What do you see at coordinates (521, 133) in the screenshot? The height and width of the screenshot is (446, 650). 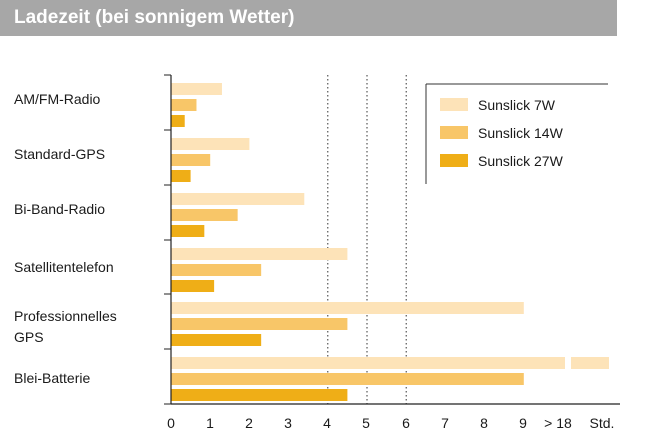 I see `legend-label: Sunslick 14W` at bounding box center [521, 133].